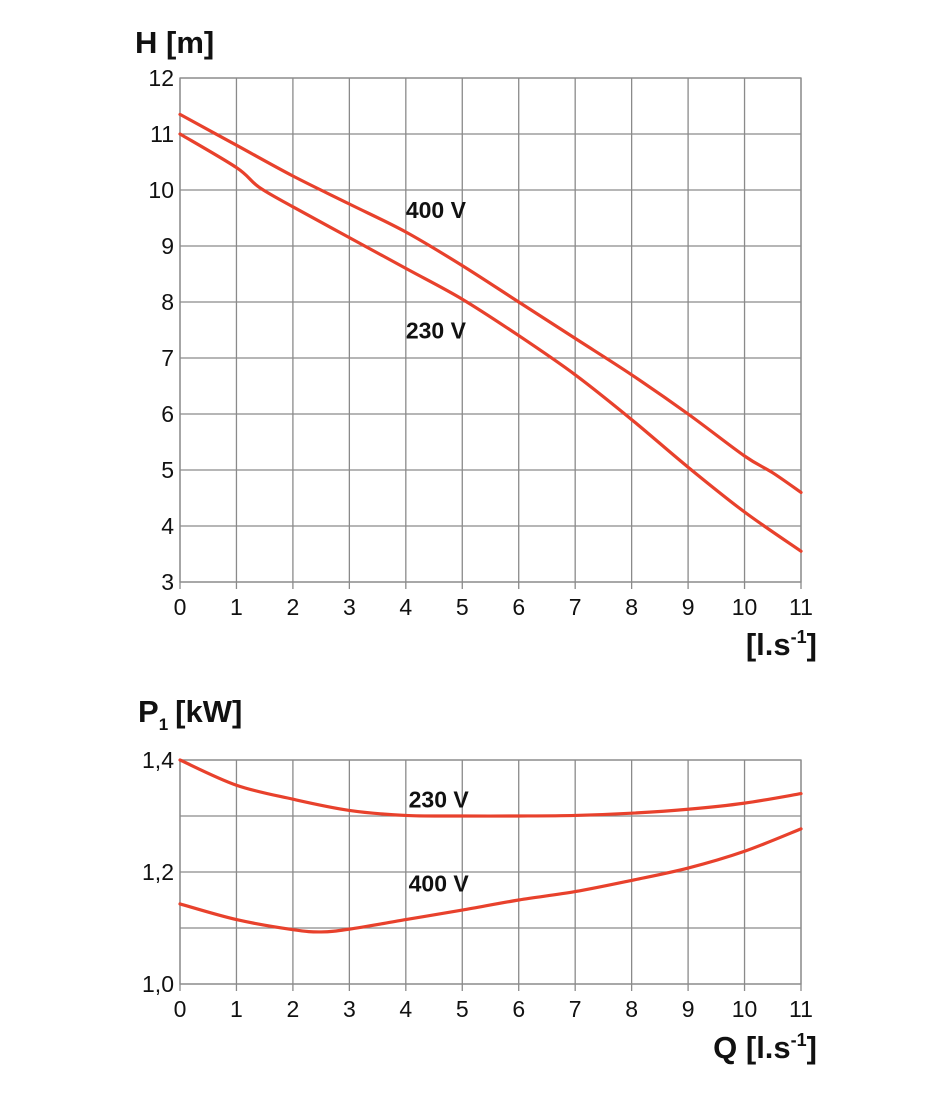 This screenshot has width=930, height=1115. I want to click on power-chart-xtick-label-1: 1, so click(236, 1009).